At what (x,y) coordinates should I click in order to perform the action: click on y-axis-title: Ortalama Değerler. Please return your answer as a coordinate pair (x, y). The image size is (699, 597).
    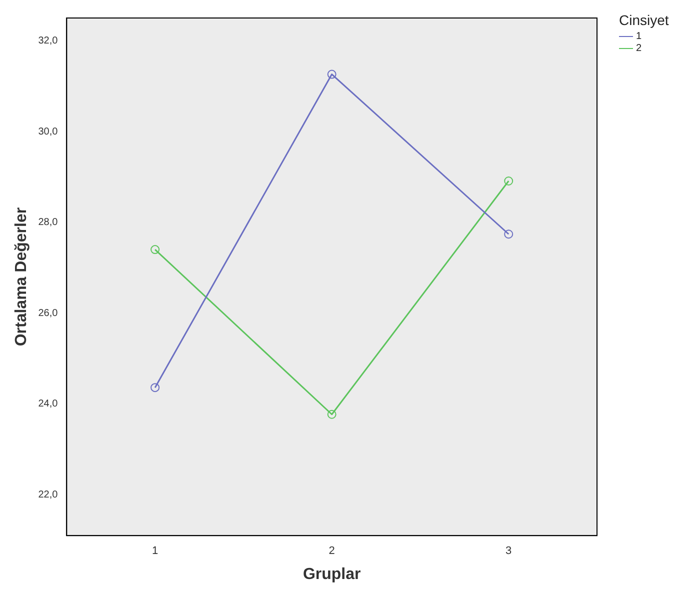
    Looking at the image, I should click on (21, 276).